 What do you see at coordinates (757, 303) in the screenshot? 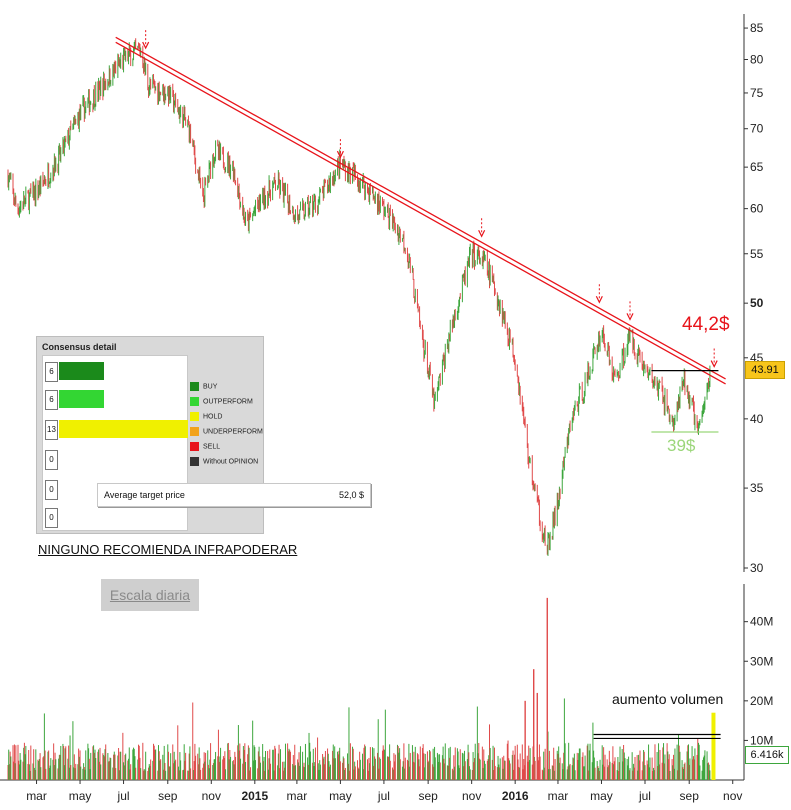
I see `price-tick-label: 50` at bounding box center [757, 303].